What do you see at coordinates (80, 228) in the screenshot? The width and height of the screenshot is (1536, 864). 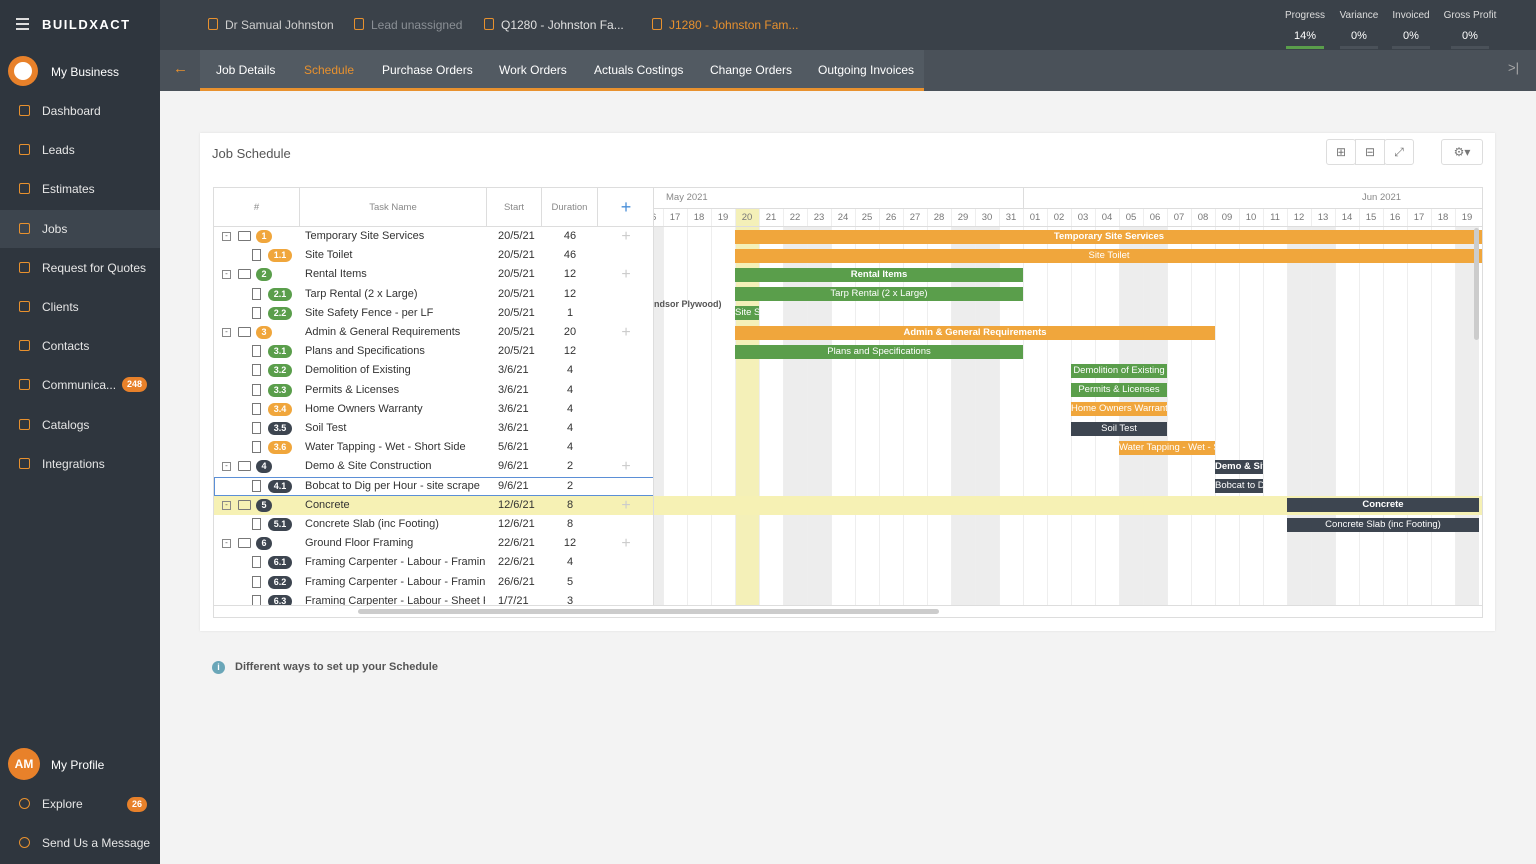 I see `nav-item: Jobs` at bounding box center [80, 228].